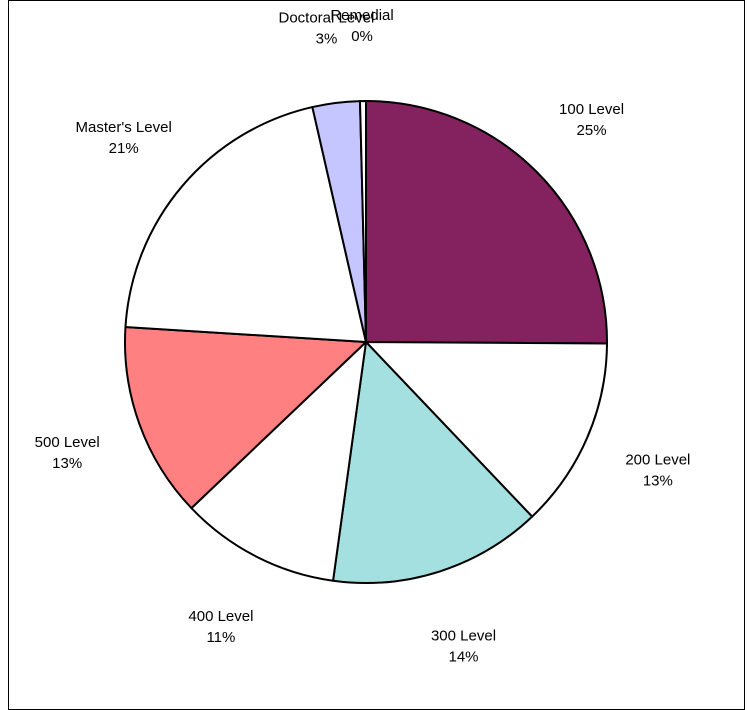 The image size is (748, 710). Describe the element at coordinates (124, 138) in the screenshot. I see `slice-label-master-s-level: Master's Level 21%` at that location.